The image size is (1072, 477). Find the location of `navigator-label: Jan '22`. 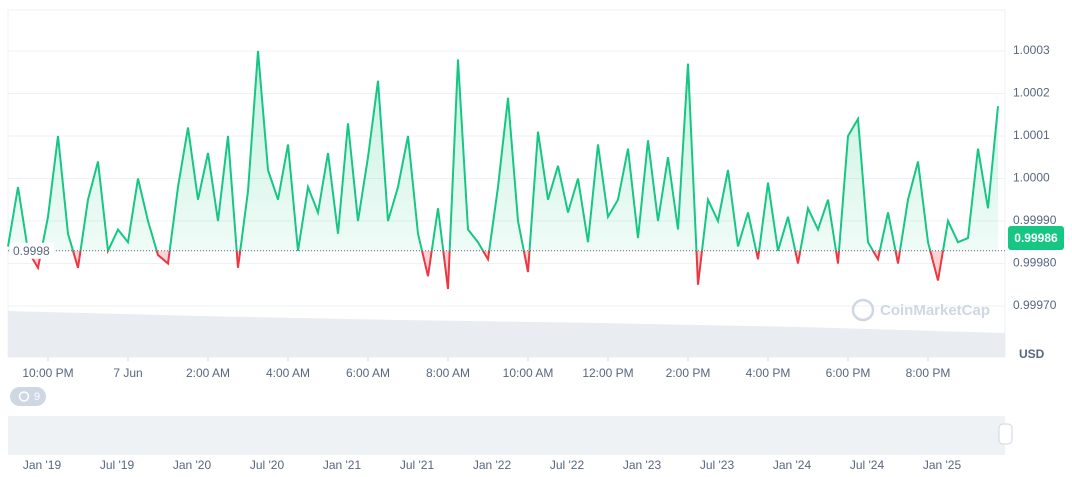

navigator-label: Jan '22 is located at coordinates (492, 465).